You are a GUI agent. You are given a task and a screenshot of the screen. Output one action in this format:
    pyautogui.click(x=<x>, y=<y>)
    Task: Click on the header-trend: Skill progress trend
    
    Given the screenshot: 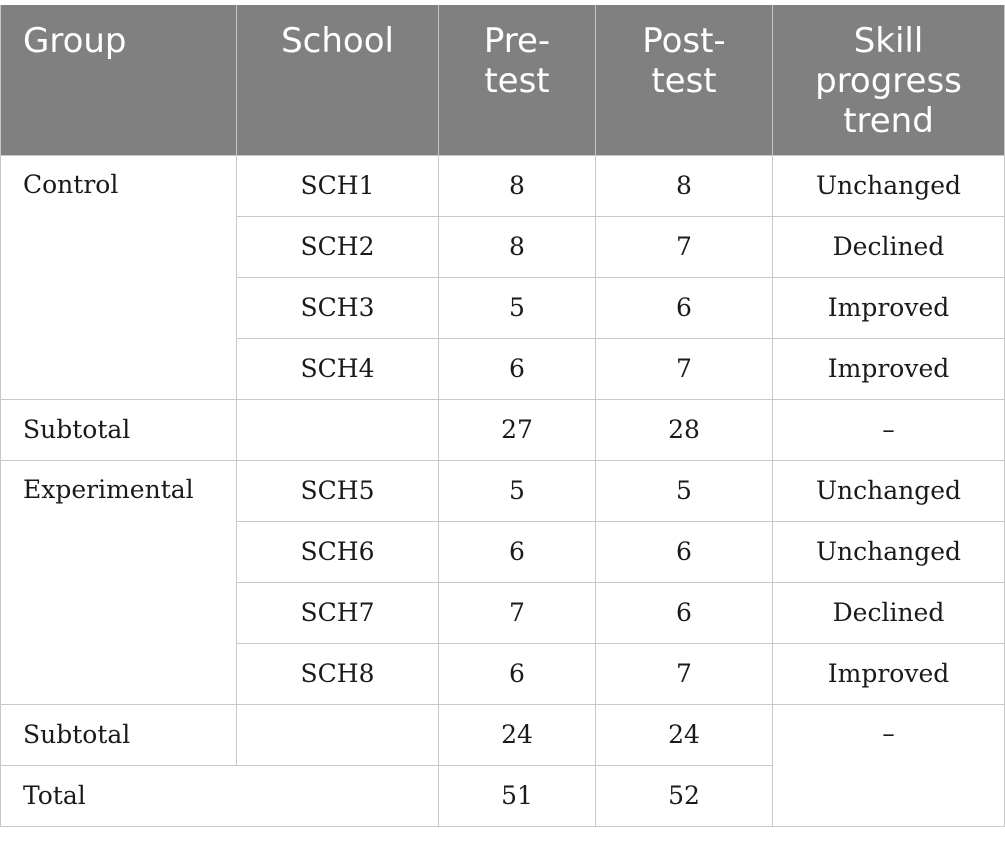 What is the action you would take?
    pyautogui.click(x=888, y=80)
    